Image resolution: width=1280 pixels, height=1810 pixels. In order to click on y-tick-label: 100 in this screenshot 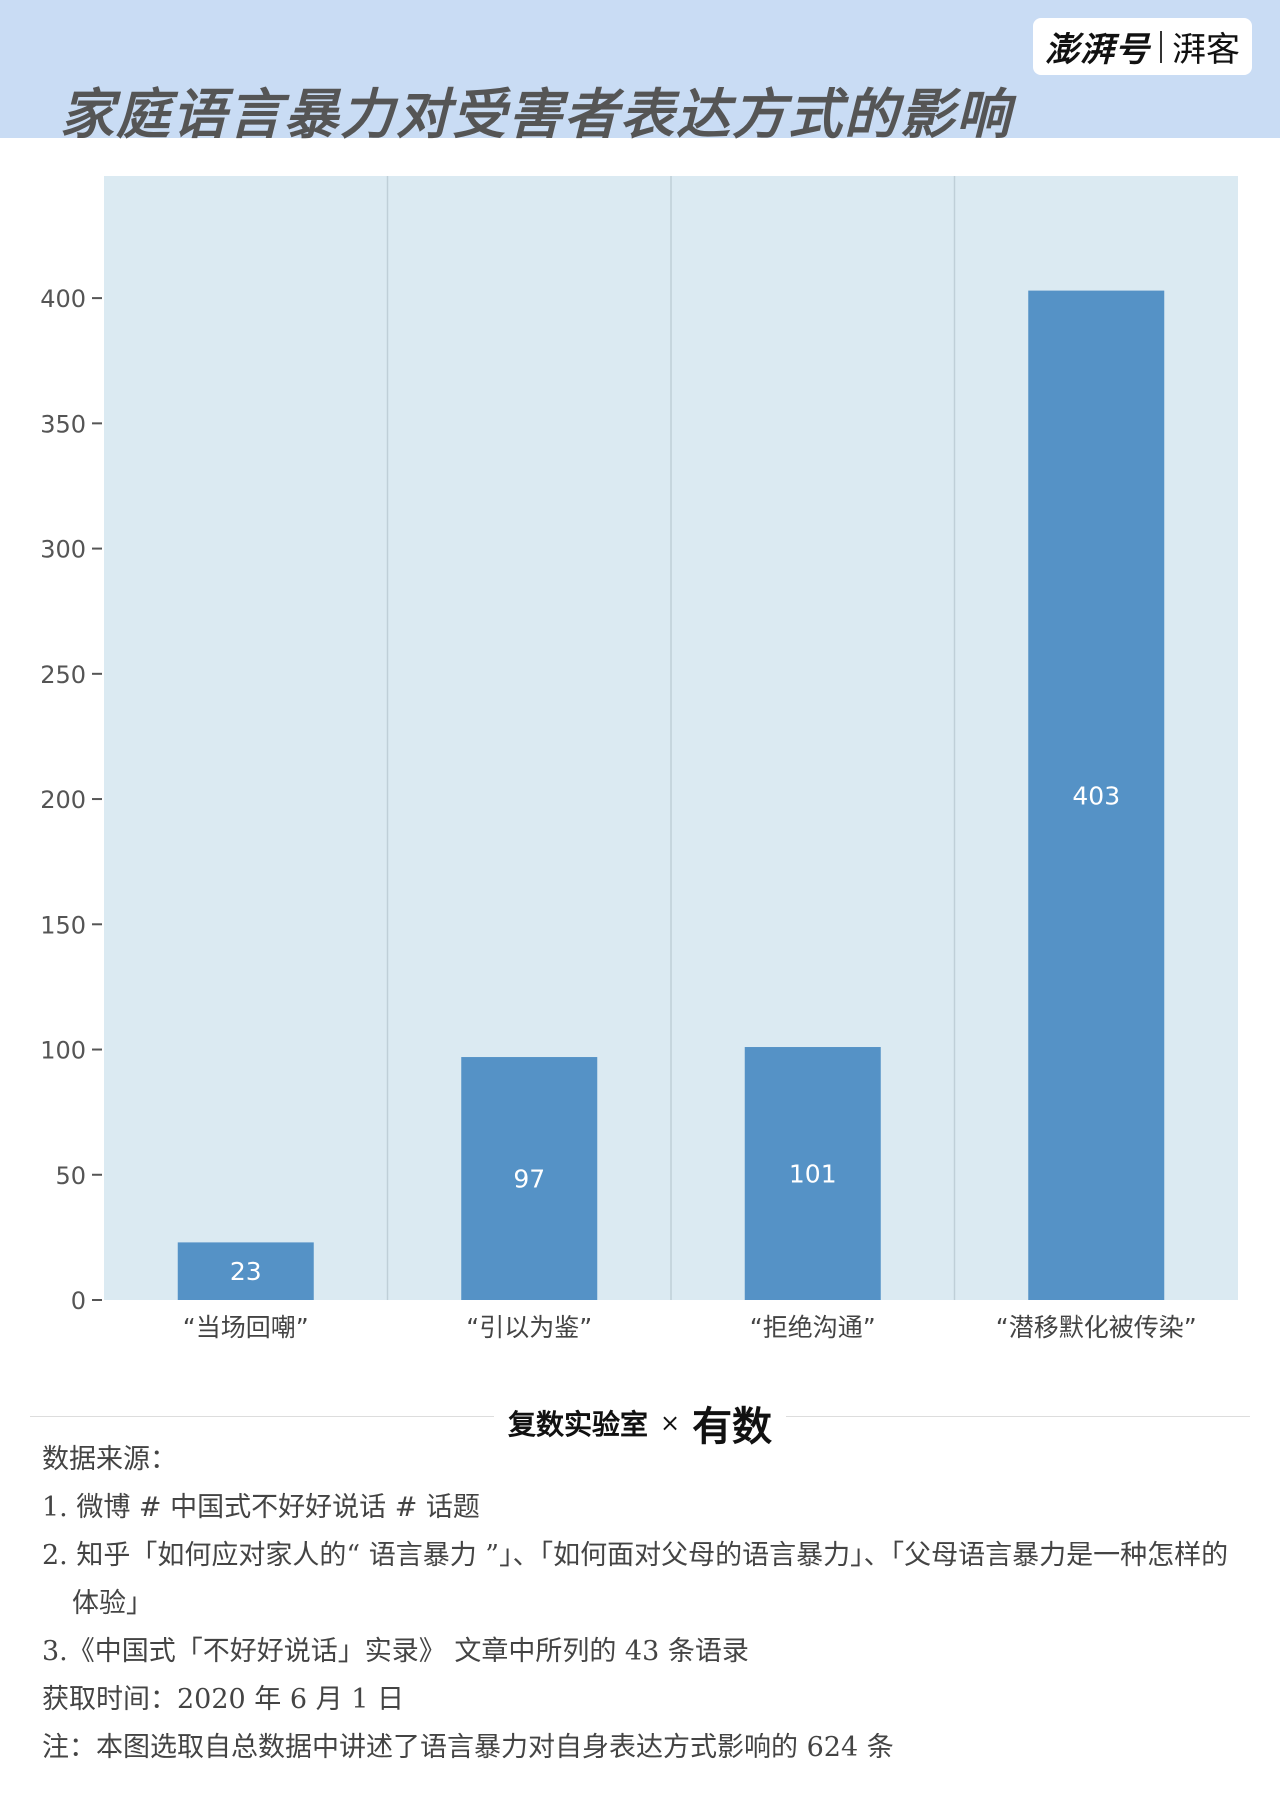, I will do `click(63, 1051)`.